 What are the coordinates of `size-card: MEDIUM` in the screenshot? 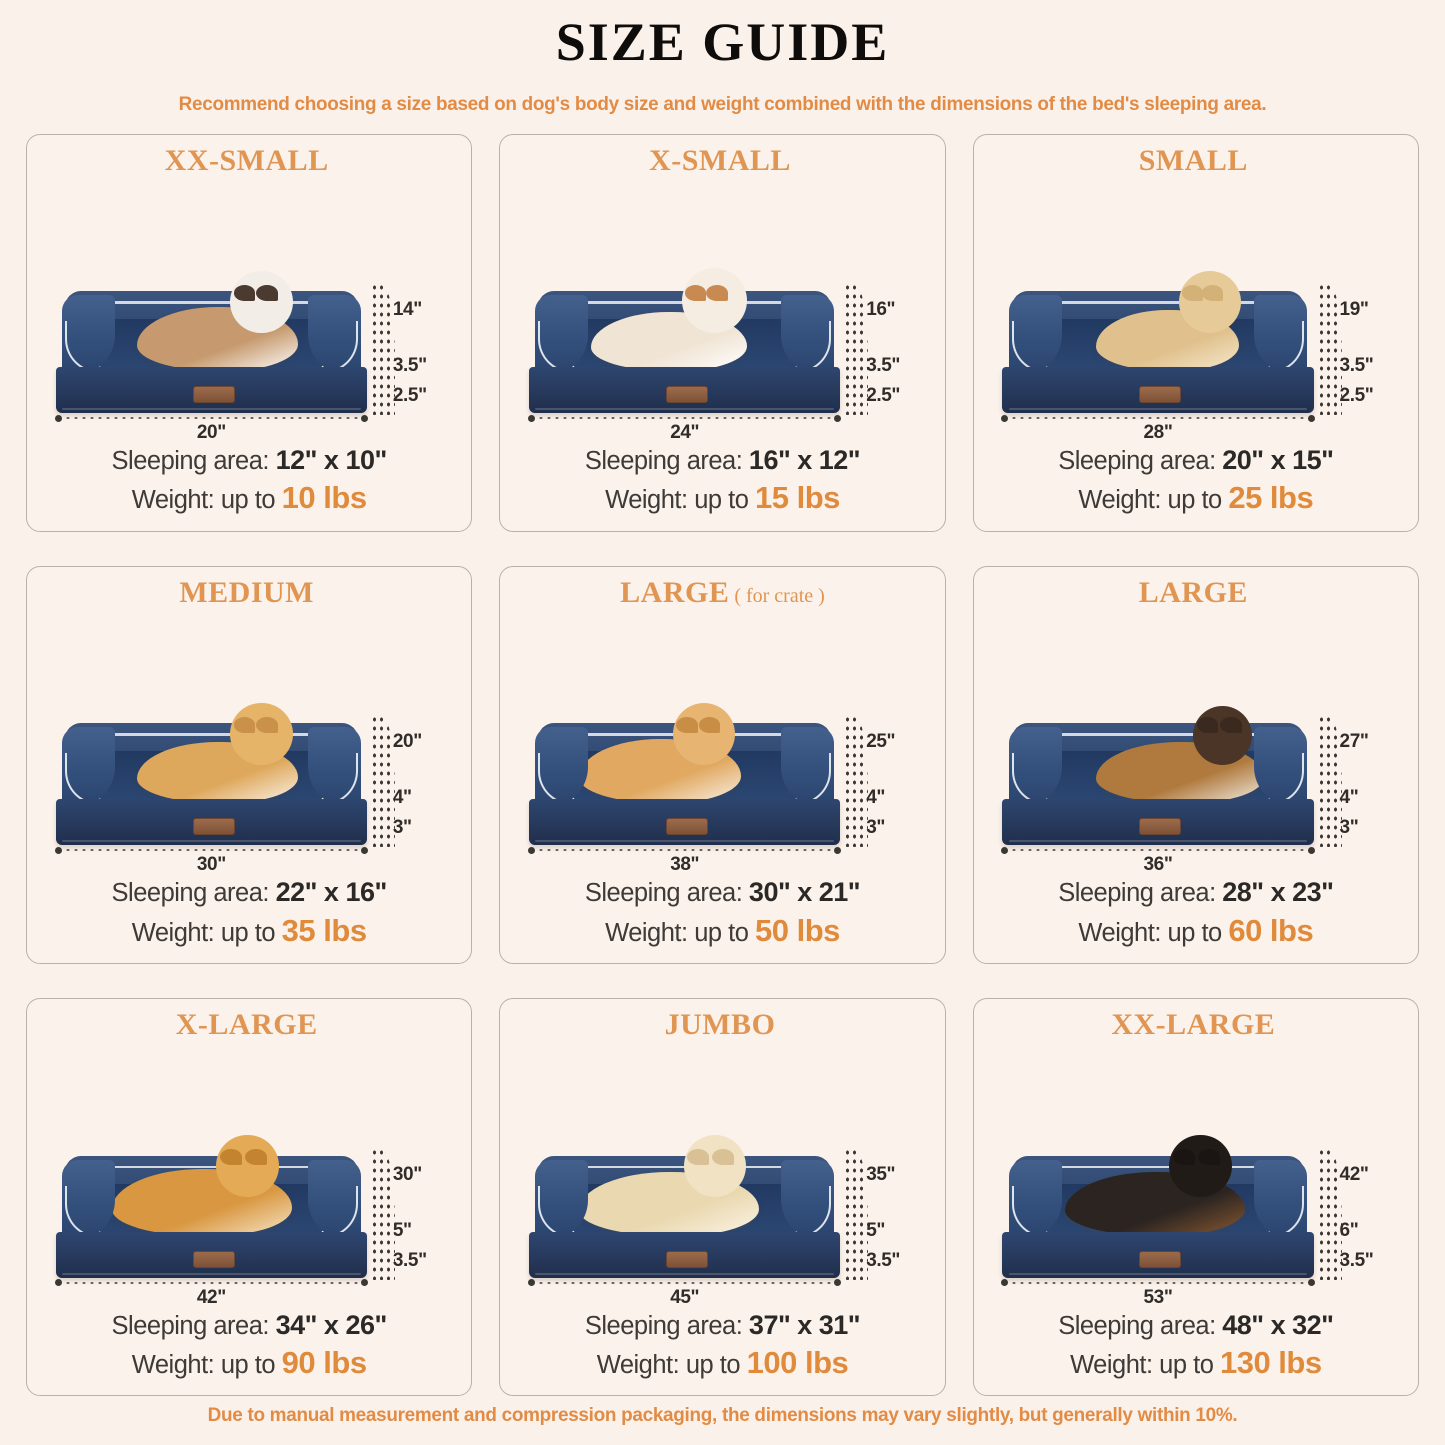 It's located at (249, 764).